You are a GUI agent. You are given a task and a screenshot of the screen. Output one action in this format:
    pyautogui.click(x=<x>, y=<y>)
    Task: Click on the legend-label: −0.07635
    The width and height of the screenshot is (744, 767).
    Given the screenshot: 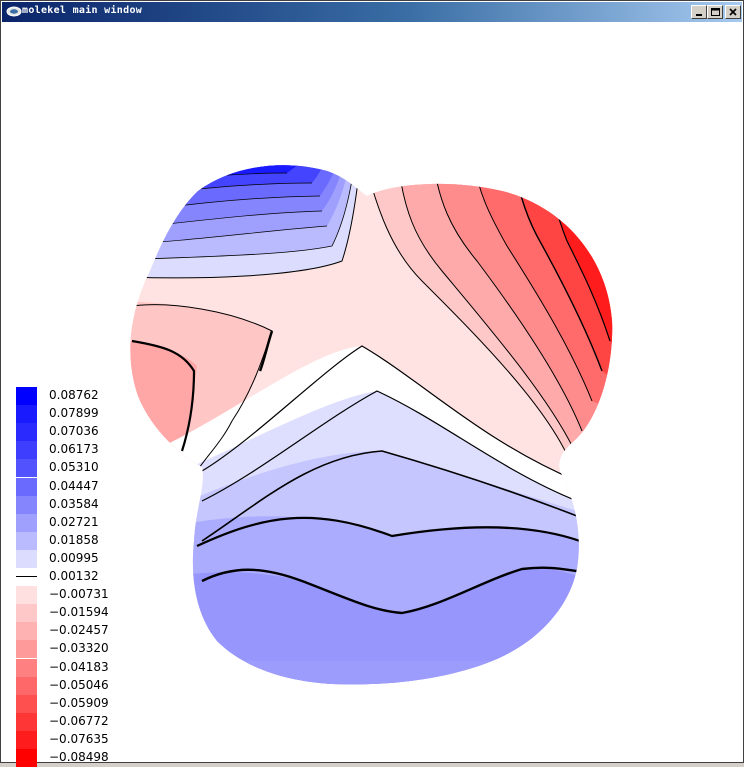 What is the action you would take?
    pyautogui.click(x=79, y=738)
    